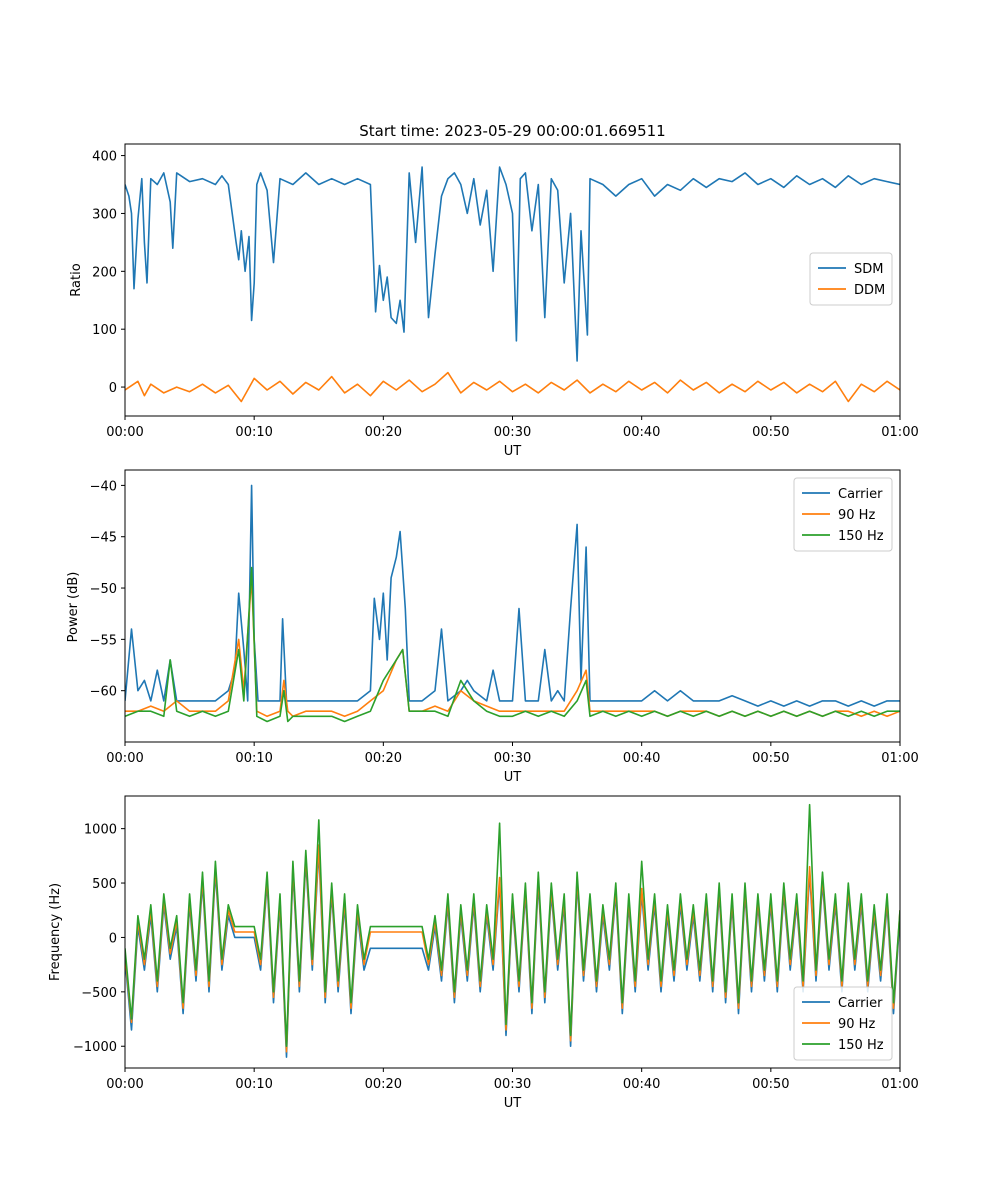 This screenshot has height=1200, width=1000. What do you see at coordinates (103, 486) in the screenshot?
I see `y-tick-label: −40` at bounding box center [103, 486].